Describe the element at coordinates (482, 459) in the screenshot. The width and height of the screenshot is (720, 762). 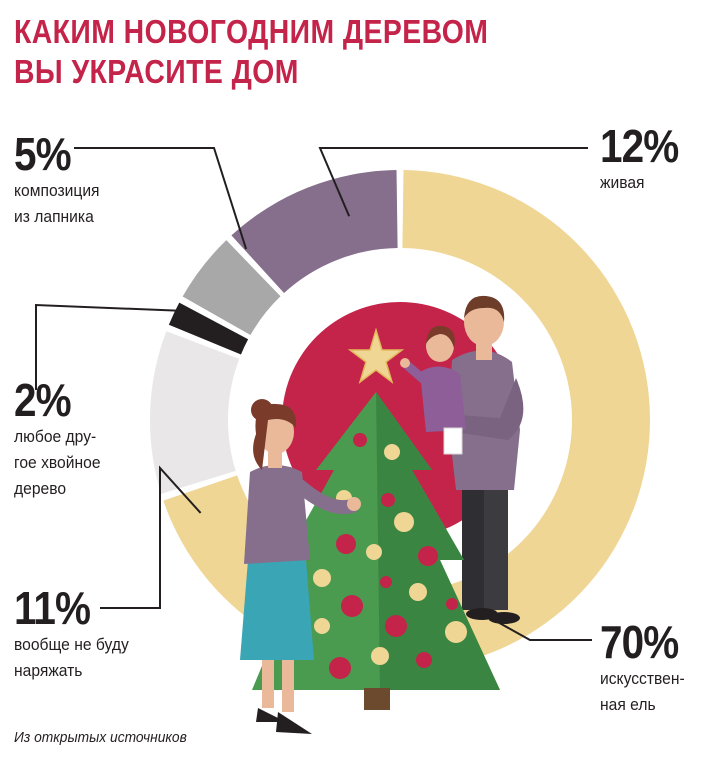
I see `father-figure` at that location.